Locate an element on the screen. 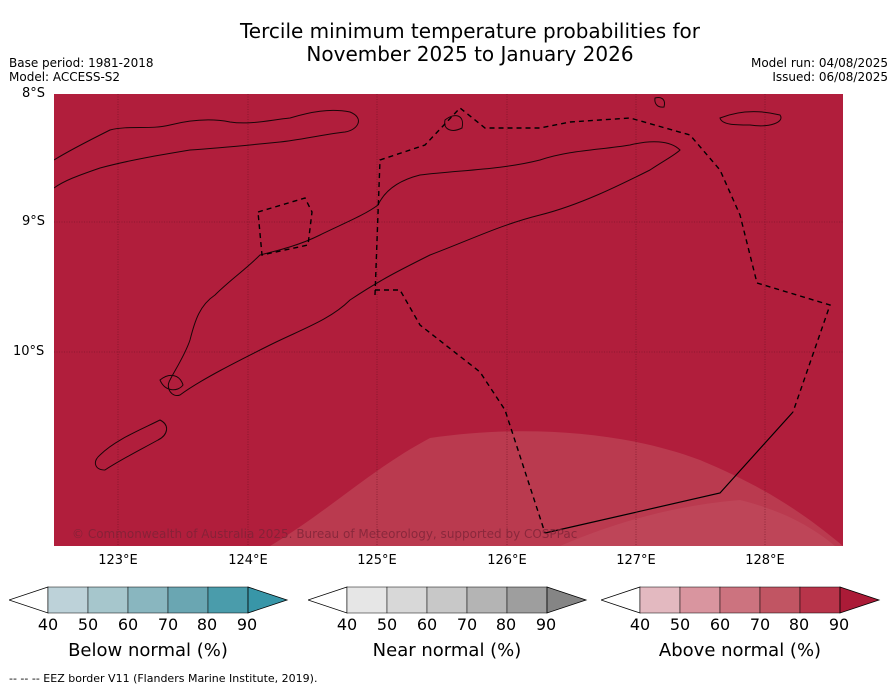 Image resolution: width=896 pixels, height=690 pixels. maritime-boundary is located at coordinates (669, 472).